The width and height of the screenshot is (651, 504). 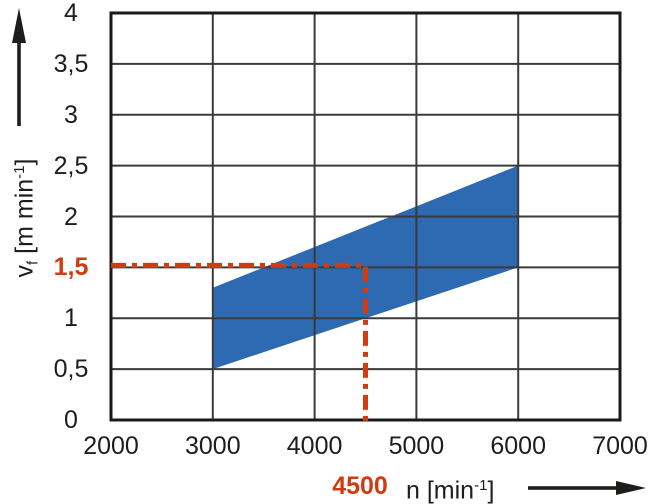 I want to click on y-tick-label: 4, so click(x=71, y=13).